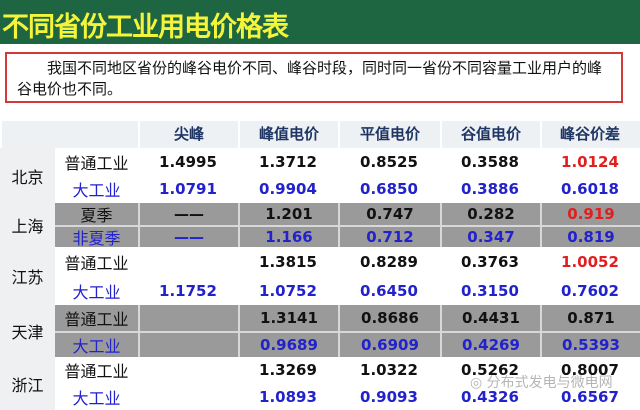 The image size is (640, 410). What do you see at coordinates (590, 344) in the screenshot?
I see `price-cell: 0.5393` at bounding box center [590, 344].